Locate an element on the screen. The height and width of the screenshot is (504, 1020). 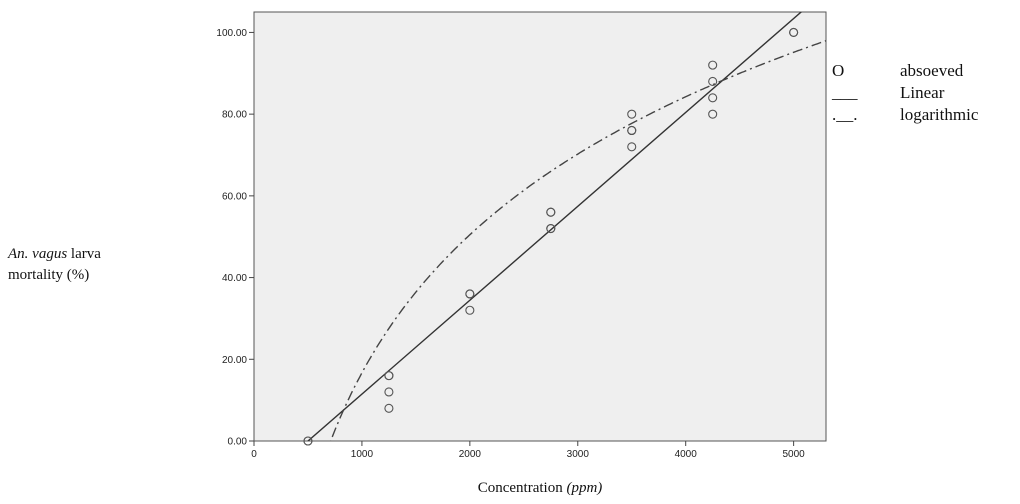
y-tick-label: 100.00 is located at coordinates (231, 33).